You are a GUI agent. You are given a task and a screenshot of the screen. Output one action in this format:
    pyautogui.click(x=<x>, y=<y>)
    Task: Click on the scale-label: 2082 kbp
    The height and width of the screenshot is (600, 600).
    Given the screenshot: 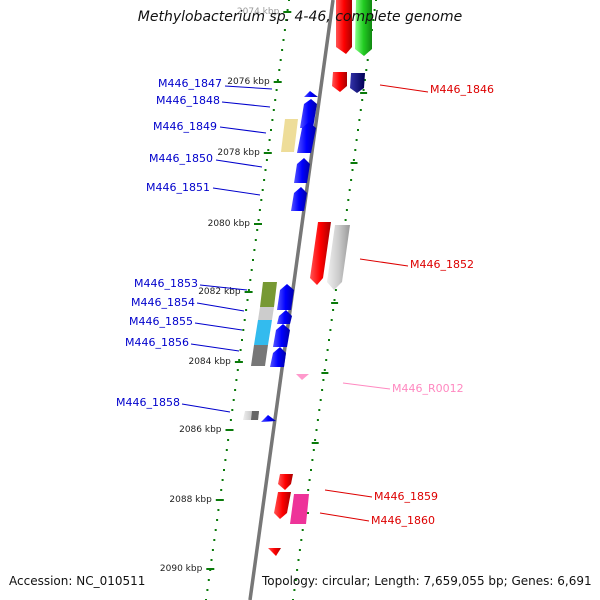 What is the action you would take?
    pyautogui.click(x=219, y=292)
    